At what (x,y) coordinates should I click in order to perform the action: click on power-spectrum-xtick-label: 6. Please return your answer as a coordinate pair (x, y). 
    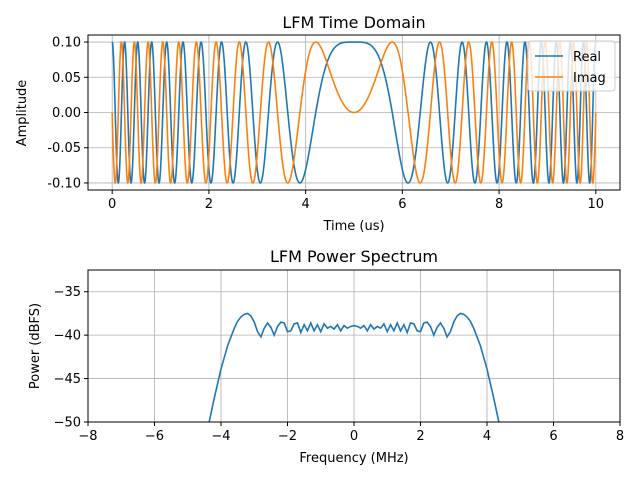
    Looking at the image, I should click on (553, 436).